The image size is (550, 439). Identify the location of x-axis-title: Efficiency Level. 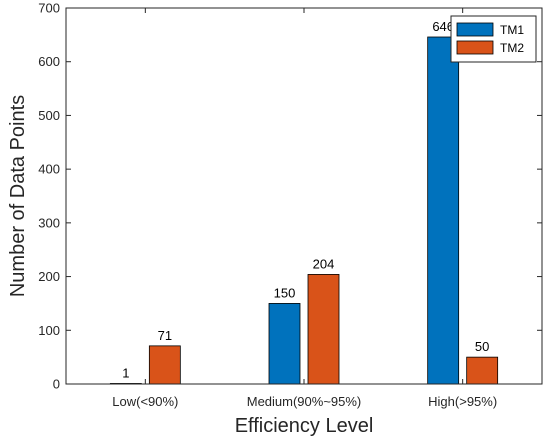
(304, 426).